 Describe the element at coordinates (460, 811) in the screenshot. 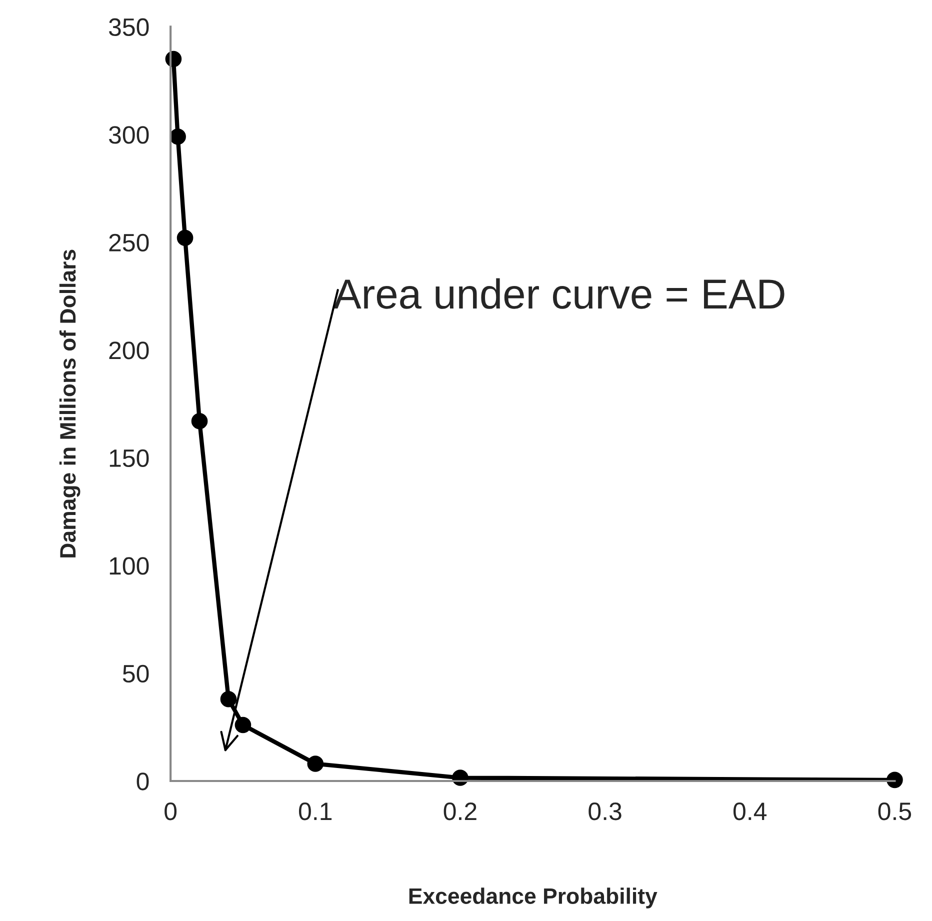

I see `x-tick-label: 0.2` at that location.